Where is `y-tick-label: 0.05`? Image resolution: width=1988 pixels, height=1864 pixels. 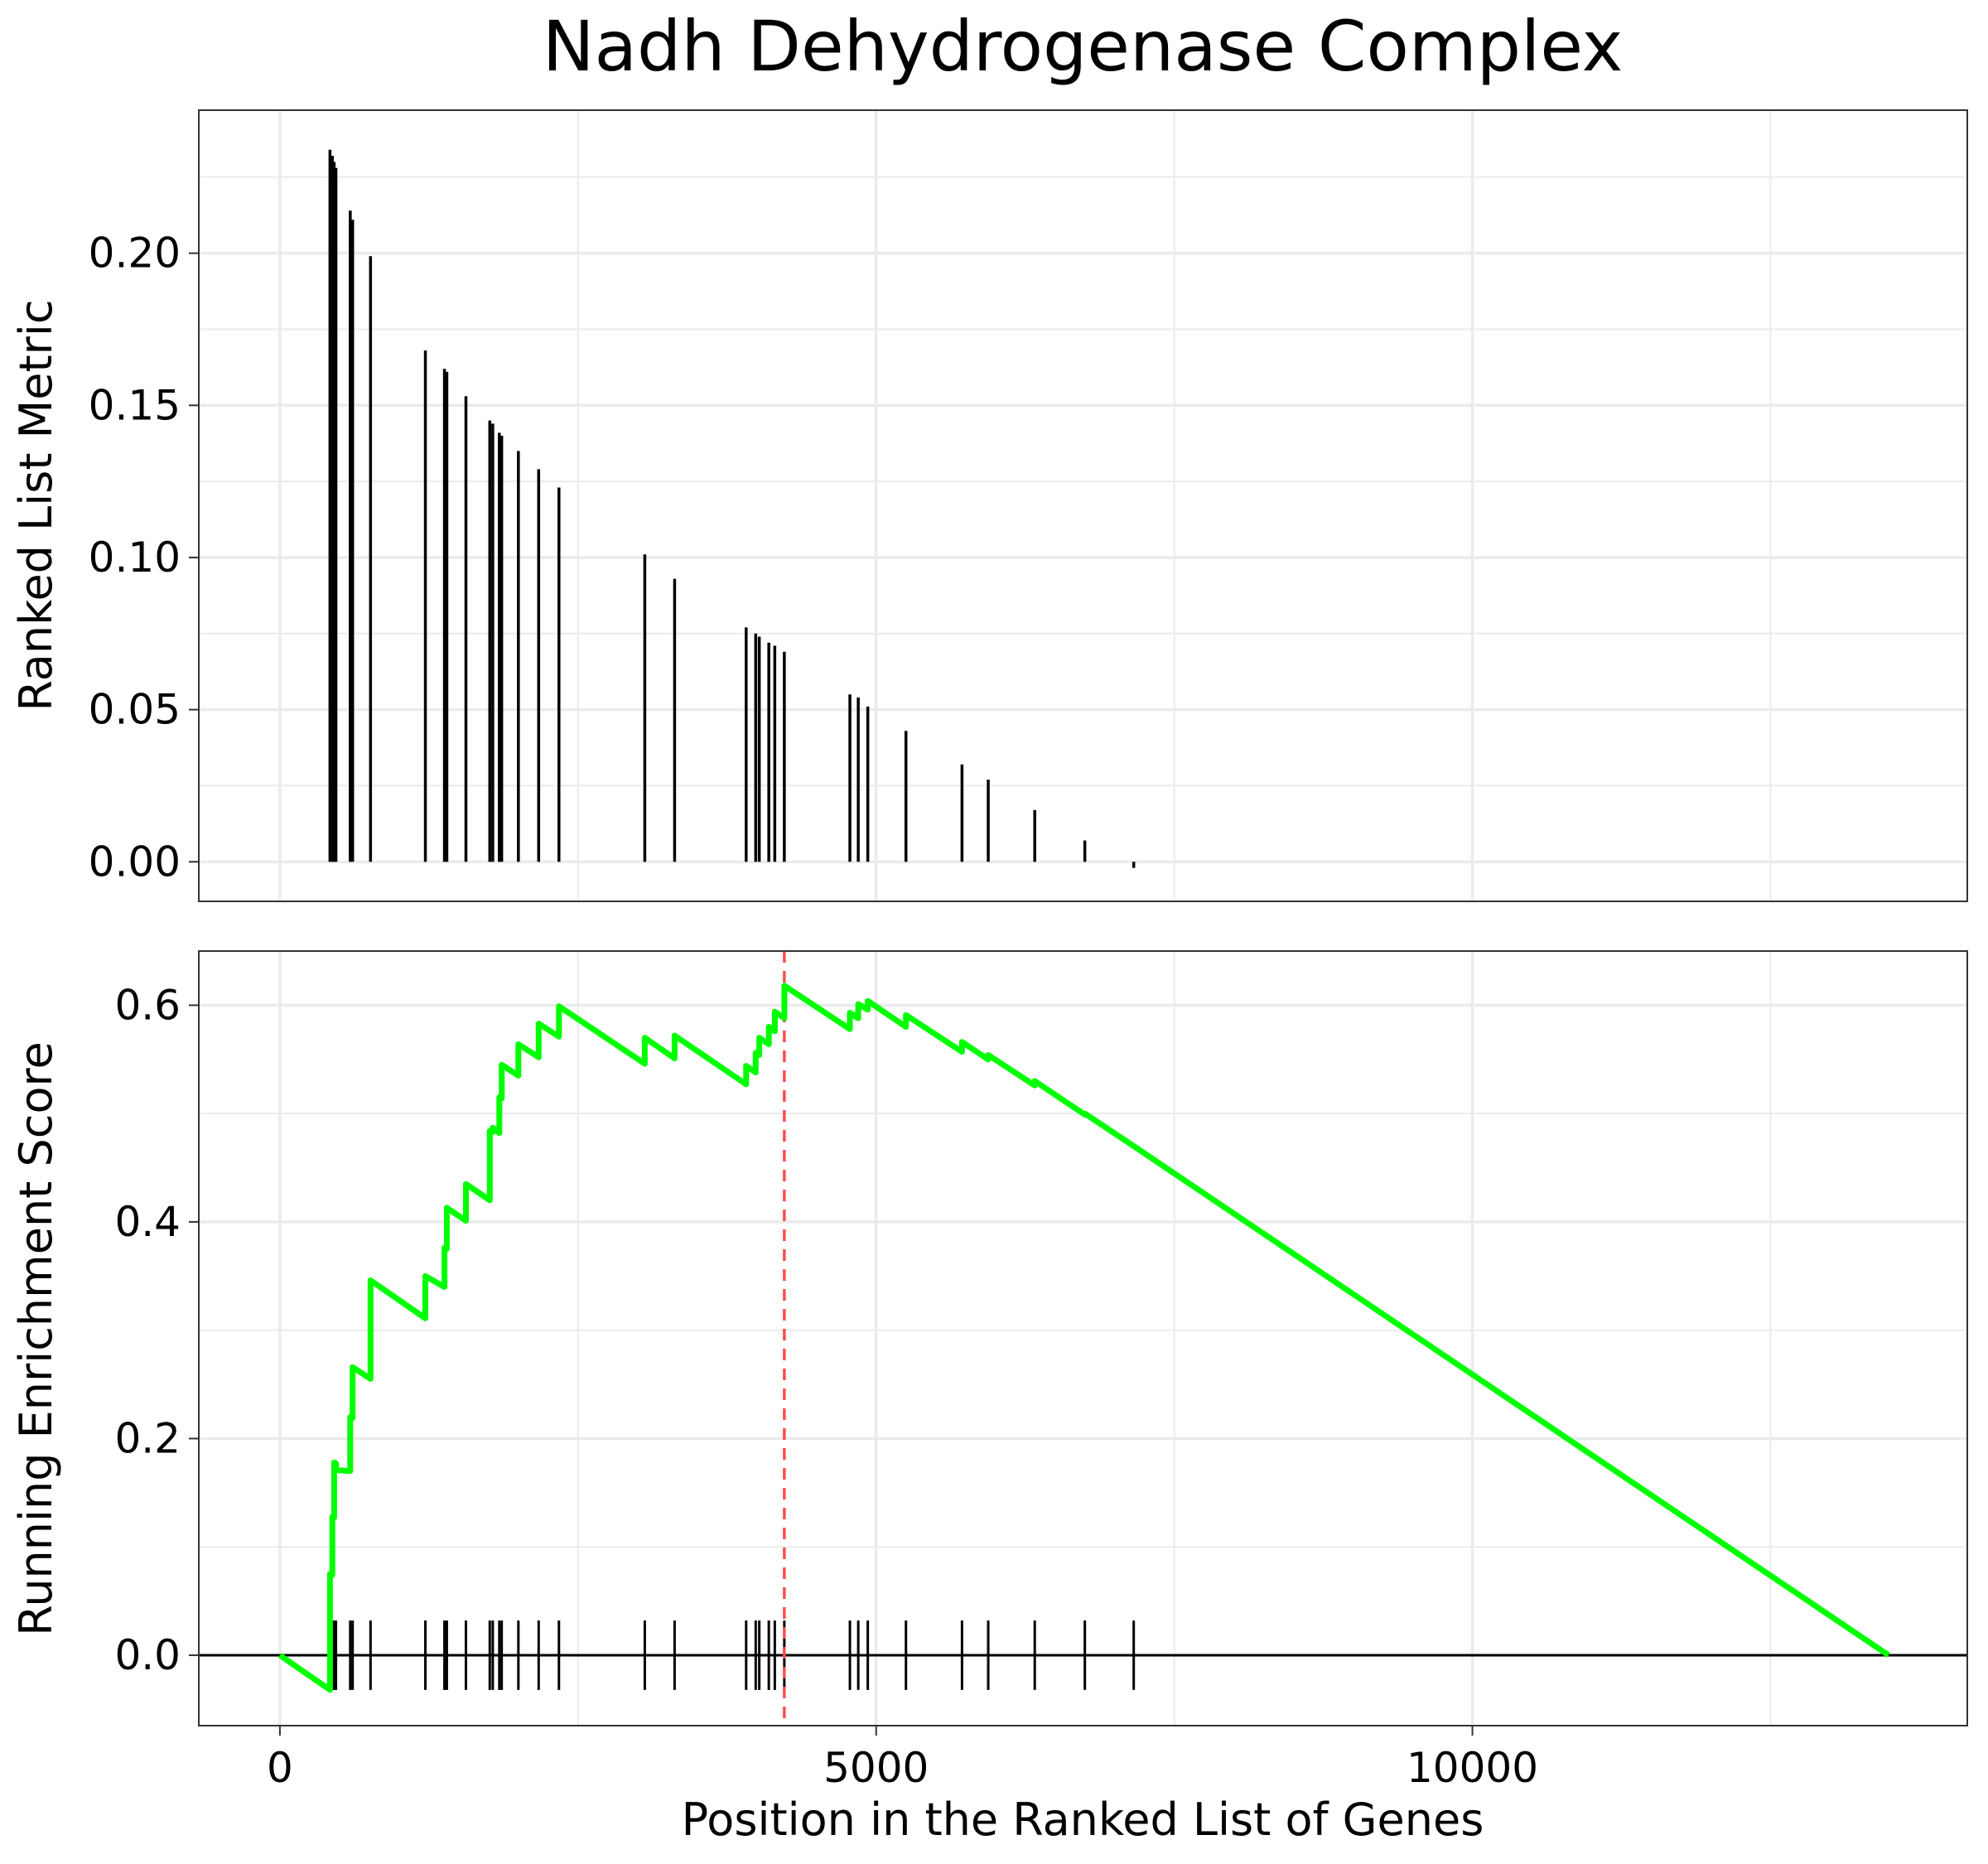
y-tick-label: 0.05 is located at coordinates (135, 710).